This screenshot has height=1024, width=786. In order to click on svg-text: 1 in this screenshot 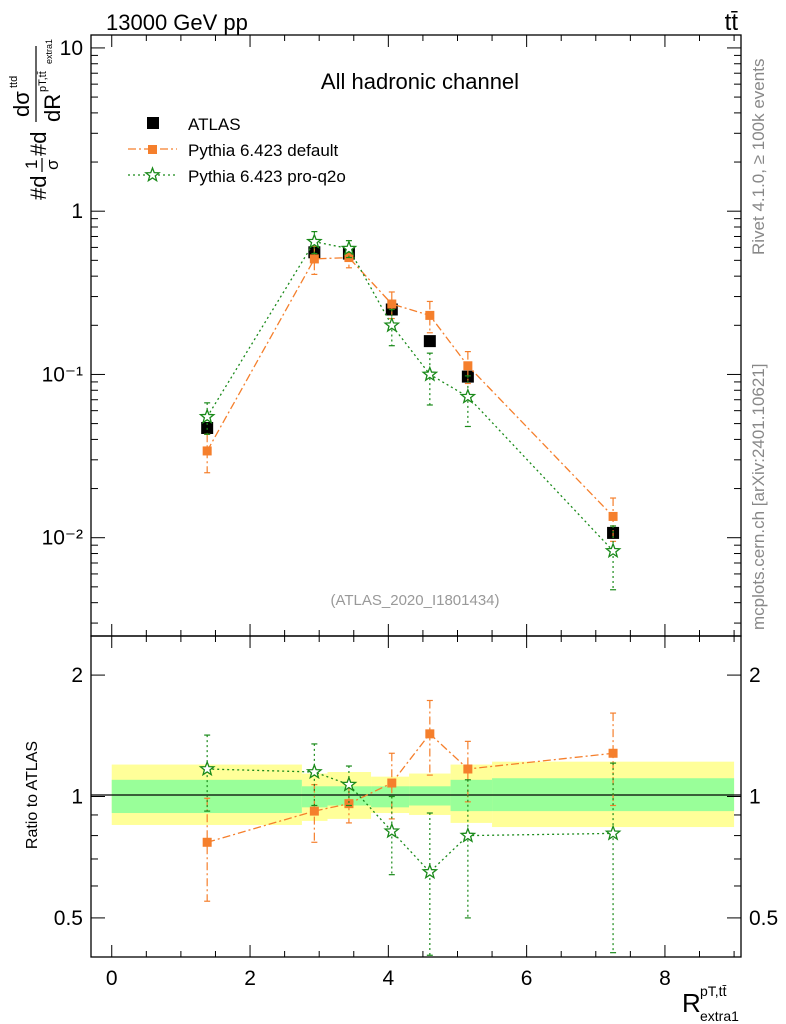, I will do `click(31, 164)`.